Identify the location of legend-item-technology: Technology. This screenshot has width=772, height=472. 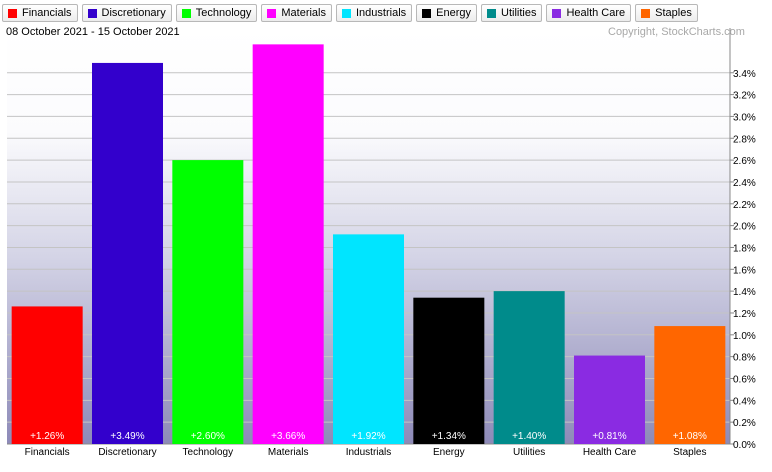
(216, 13).